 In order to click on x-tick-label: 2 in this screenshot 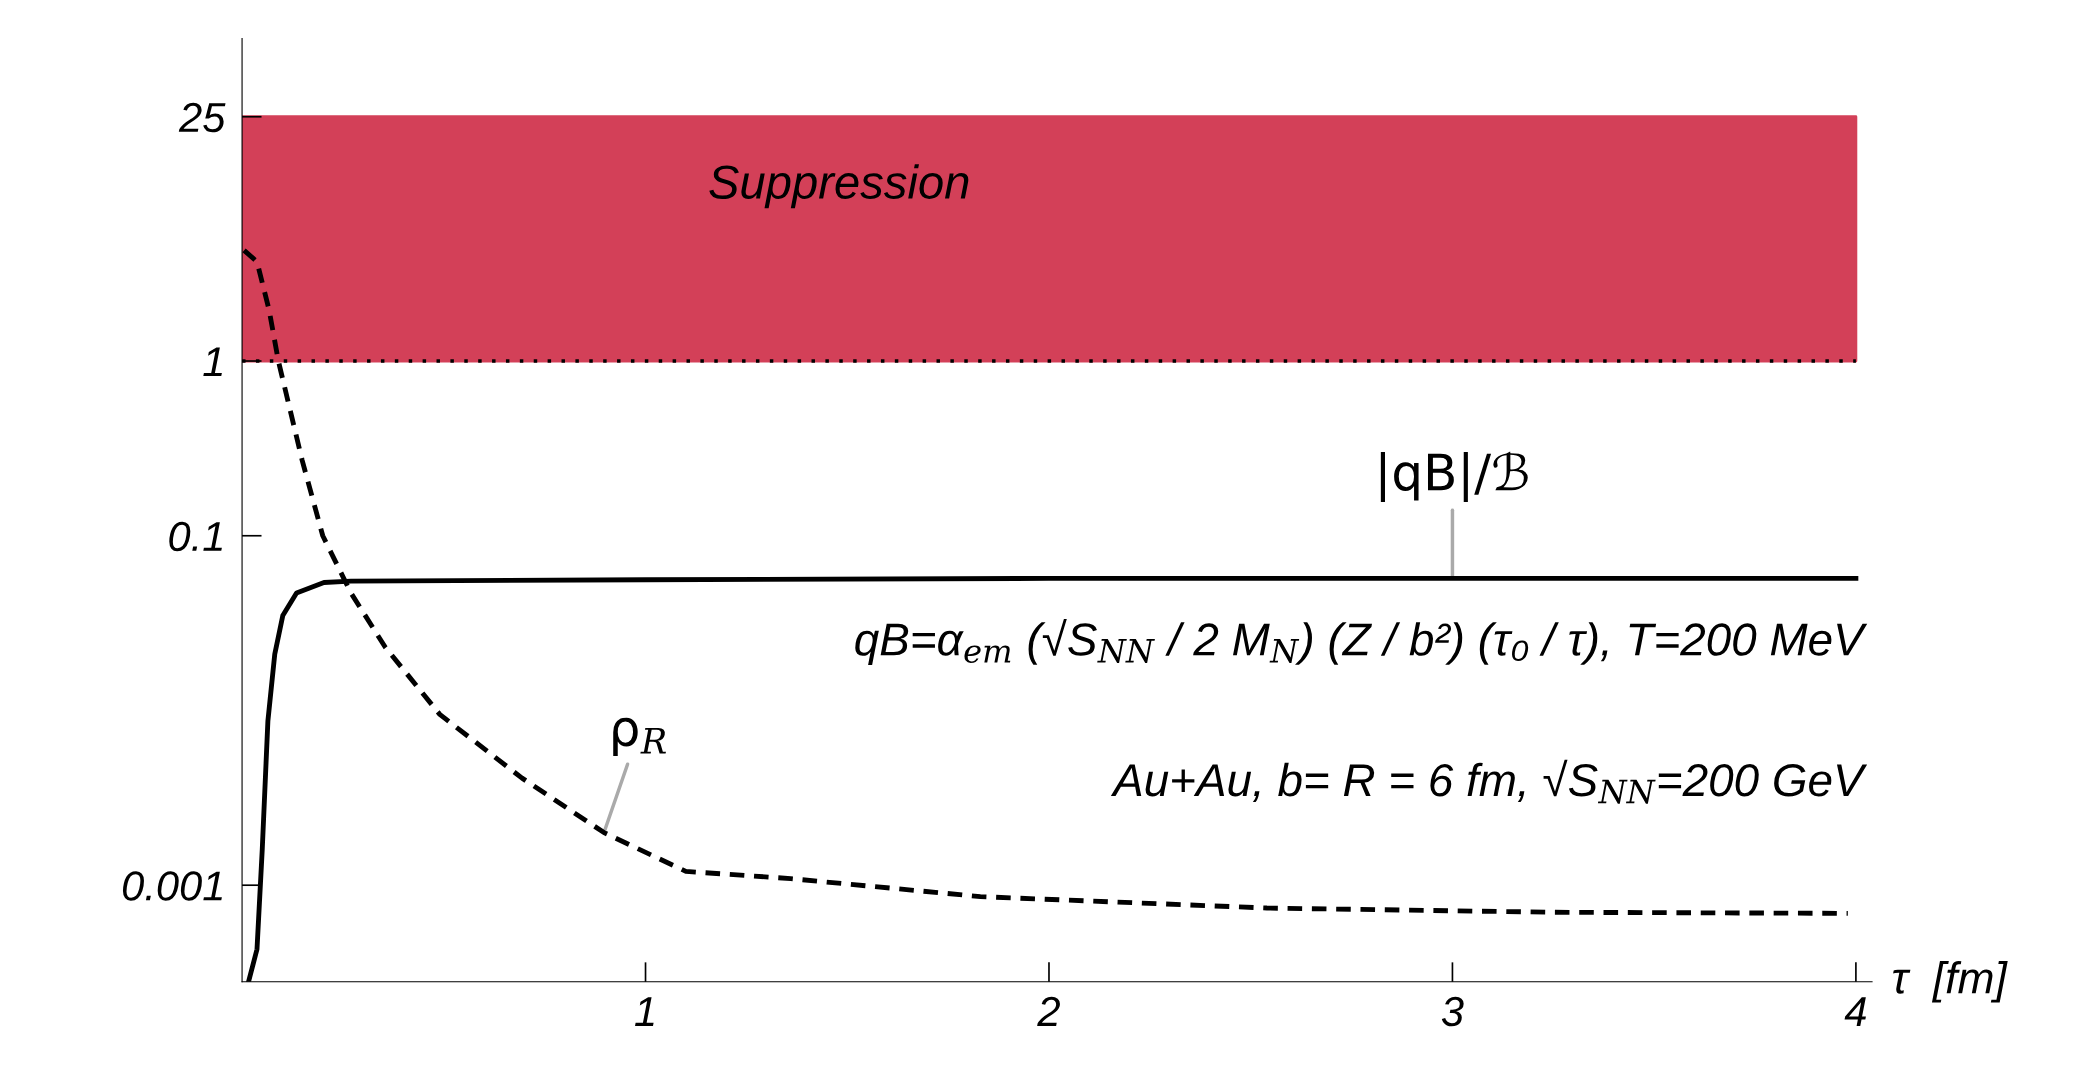, I will do `click(1048, 1011)`.